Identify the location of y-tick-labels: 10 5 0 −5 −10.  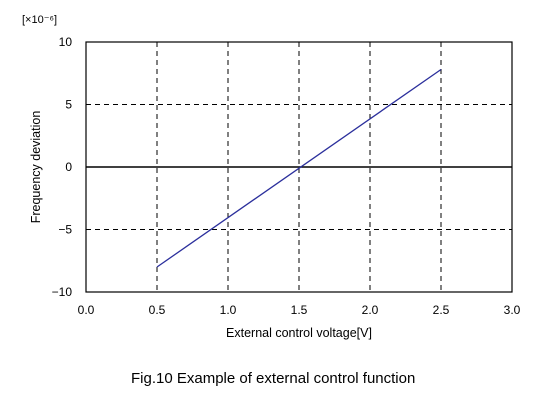
(62, 167).